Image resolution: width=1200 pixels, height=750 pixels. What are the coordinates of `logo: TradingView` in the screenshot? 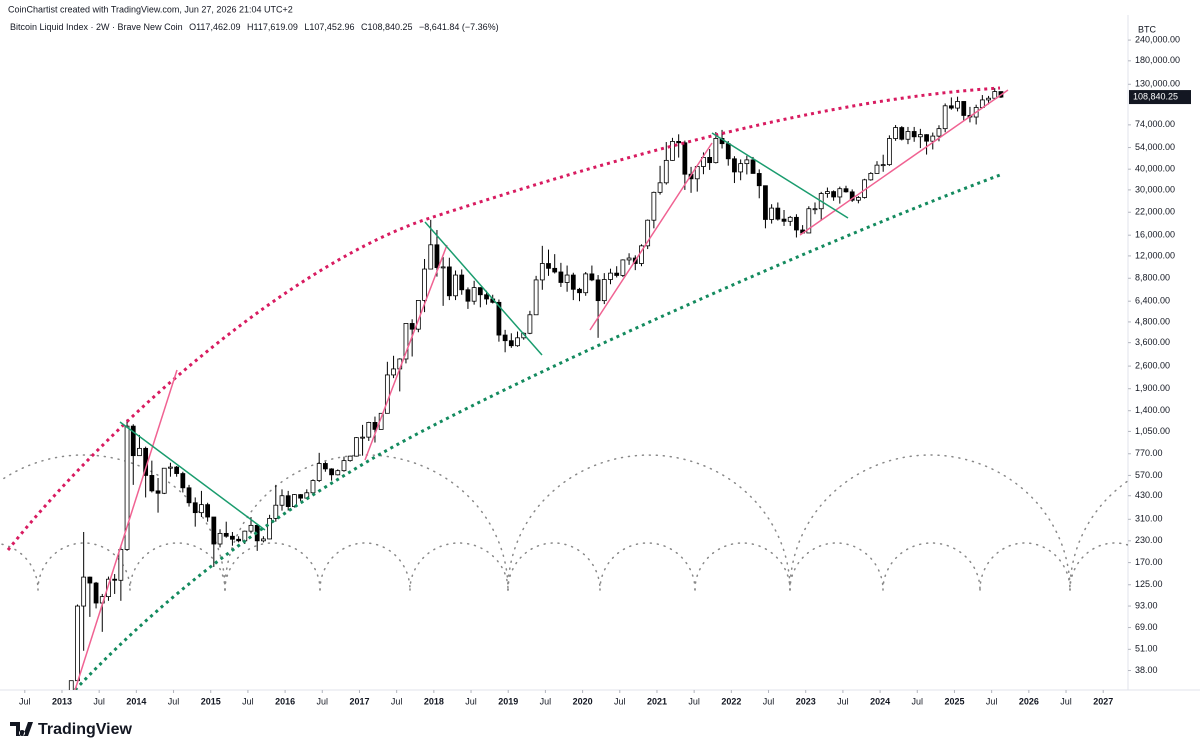 It's located at (71, 729).